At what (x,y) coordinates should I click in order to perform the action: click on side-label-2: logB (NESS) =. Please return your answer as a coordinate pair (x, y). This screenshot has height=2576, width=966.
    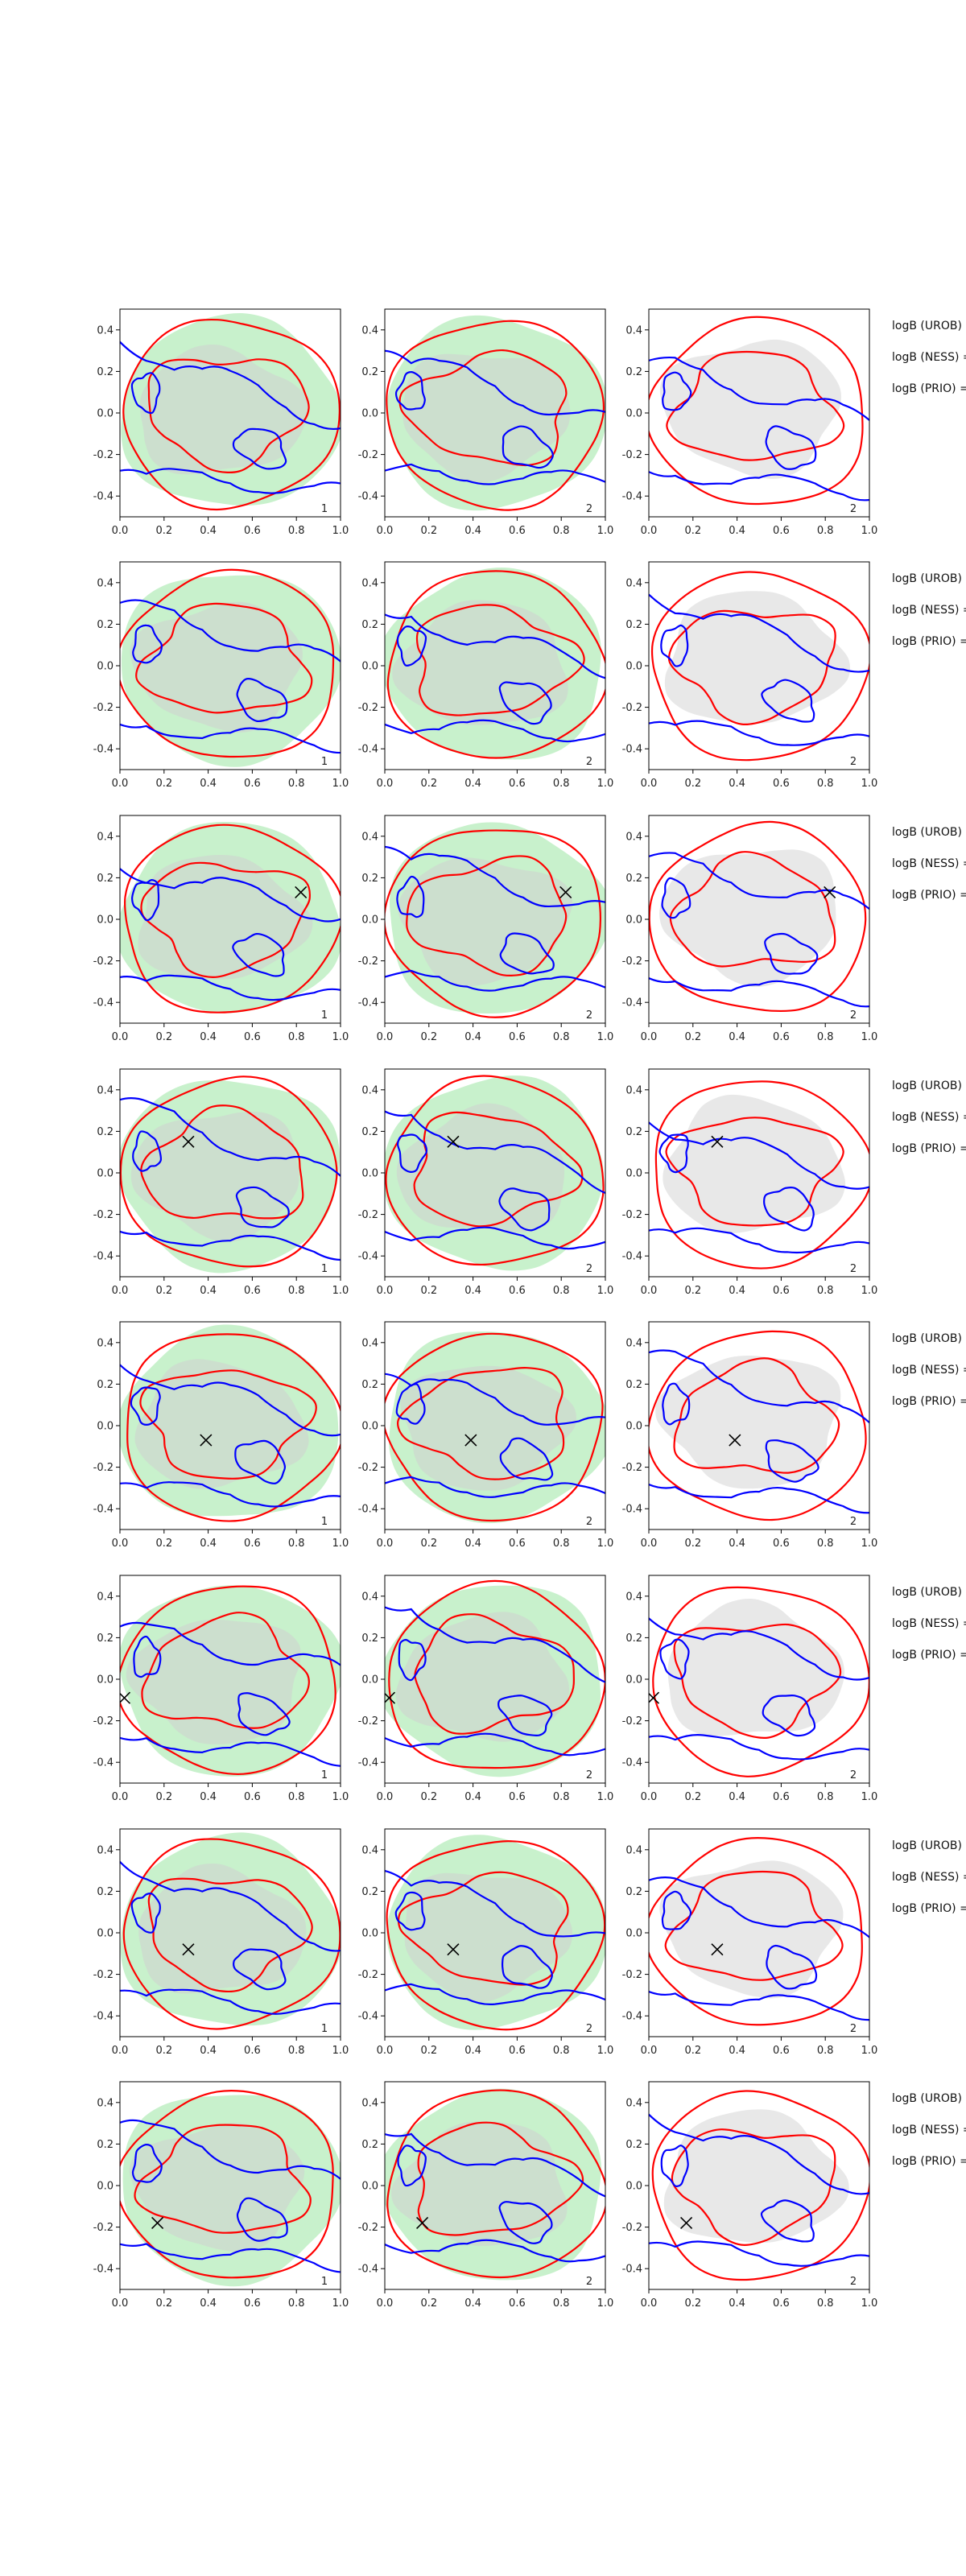
    Looking at the image, I should click on (929, 1370).